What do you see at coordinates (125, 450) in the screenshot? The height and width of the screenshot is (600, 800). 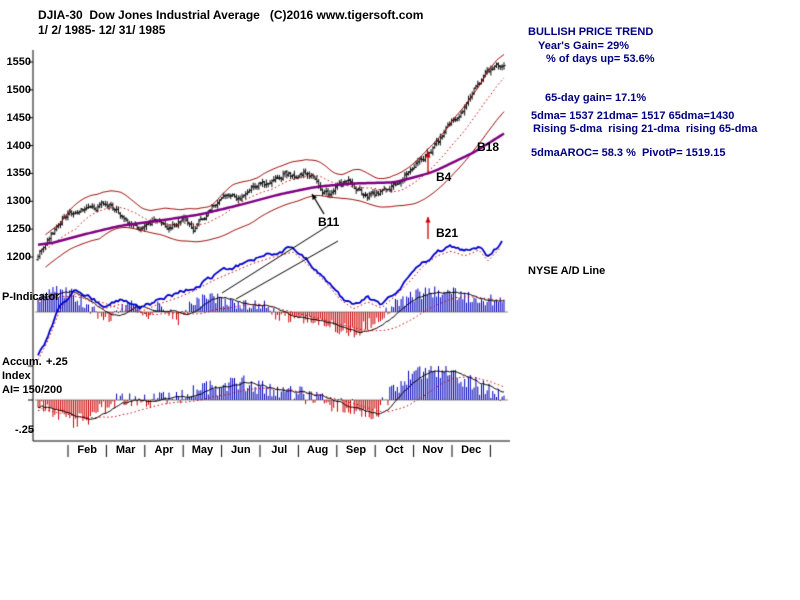 I see `x-axis-month-label: Mar` at bounding box center [125, 450].